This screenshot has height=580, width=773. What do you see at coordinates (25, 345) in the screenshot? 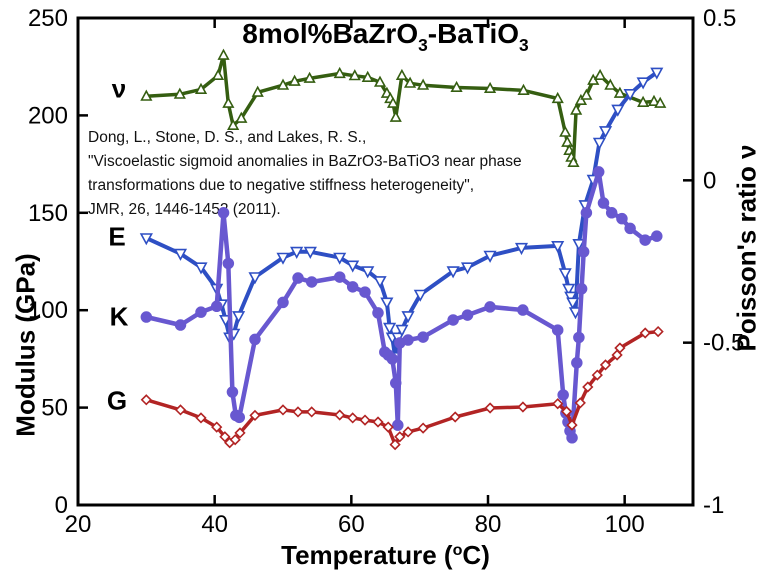
I see `y-axis-label-left: Modulus (GPa)` at bounding box center [25, 345].